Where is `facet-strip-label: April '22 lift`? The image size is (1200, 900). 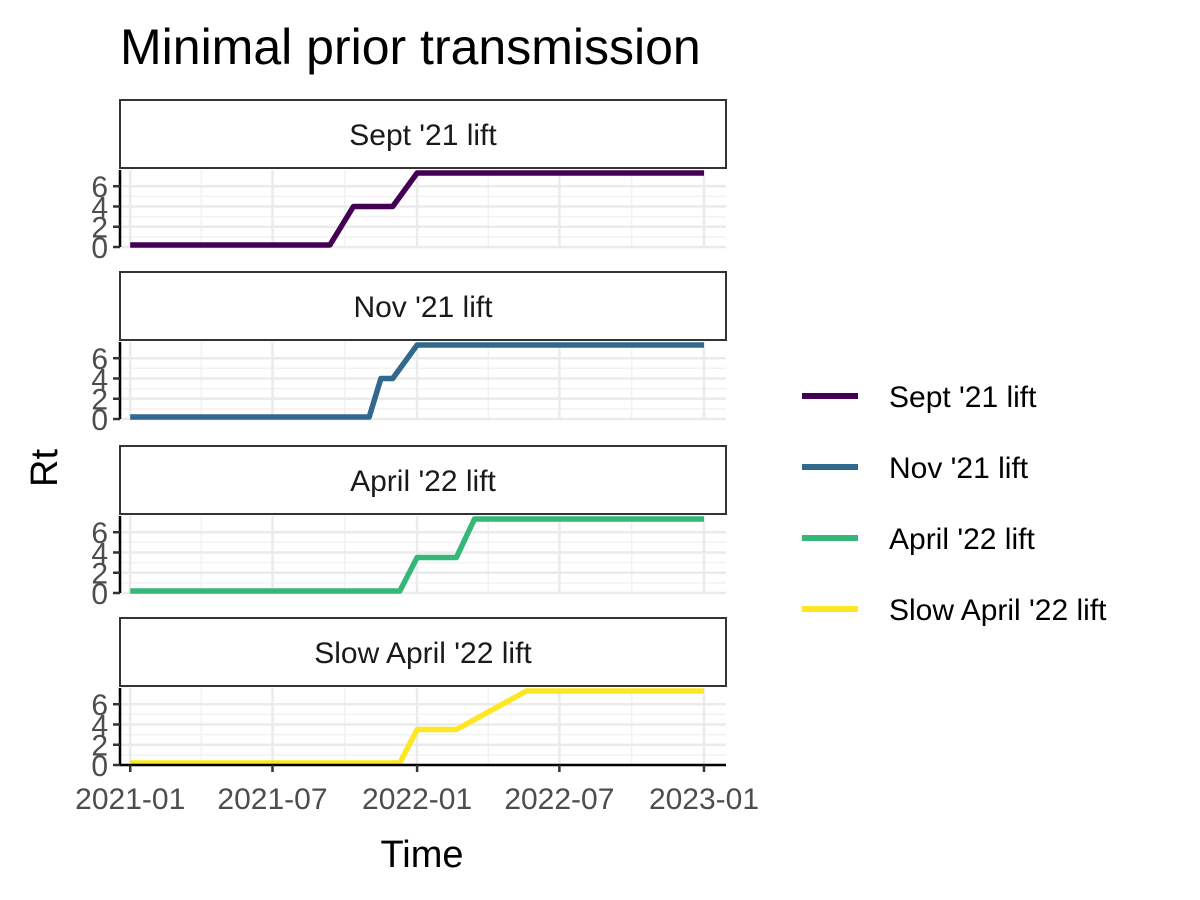
facet-strip-label: April '22 lift is located at coordinates (423, 481).